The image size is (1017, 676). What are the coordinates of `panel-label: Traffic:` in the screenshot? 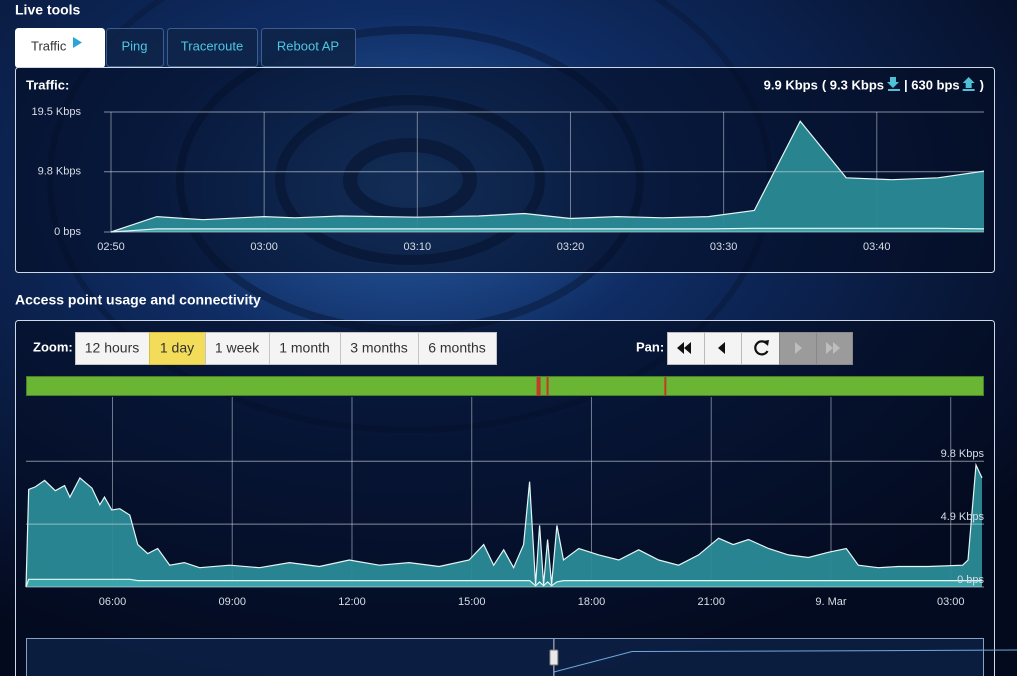 It's located at (47, 84).